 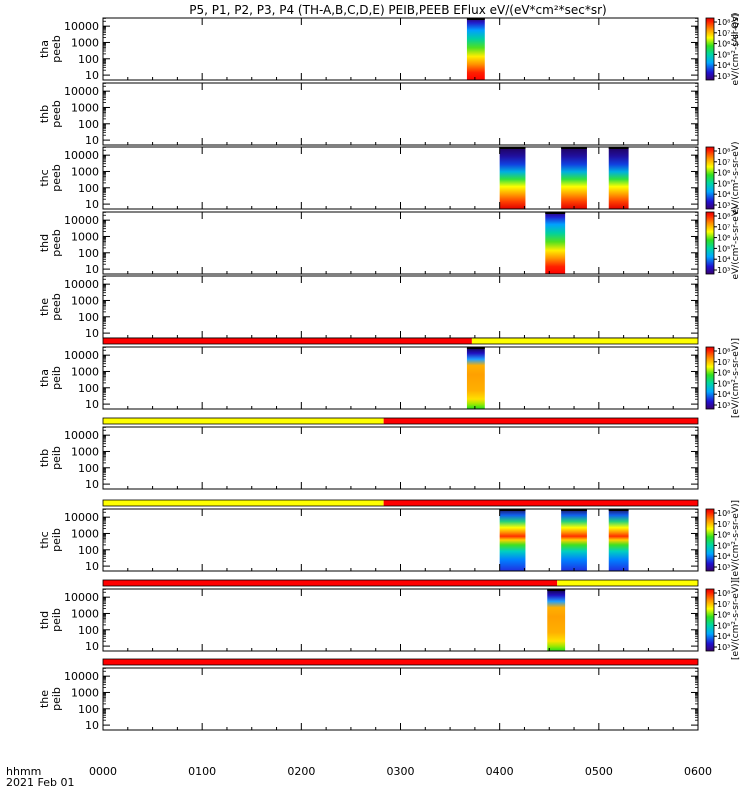 What do you see at coordinates (23, 771) in the screenshot?
I see `time-axis-corner-label: hhmm` at bounding box center [23, 771].